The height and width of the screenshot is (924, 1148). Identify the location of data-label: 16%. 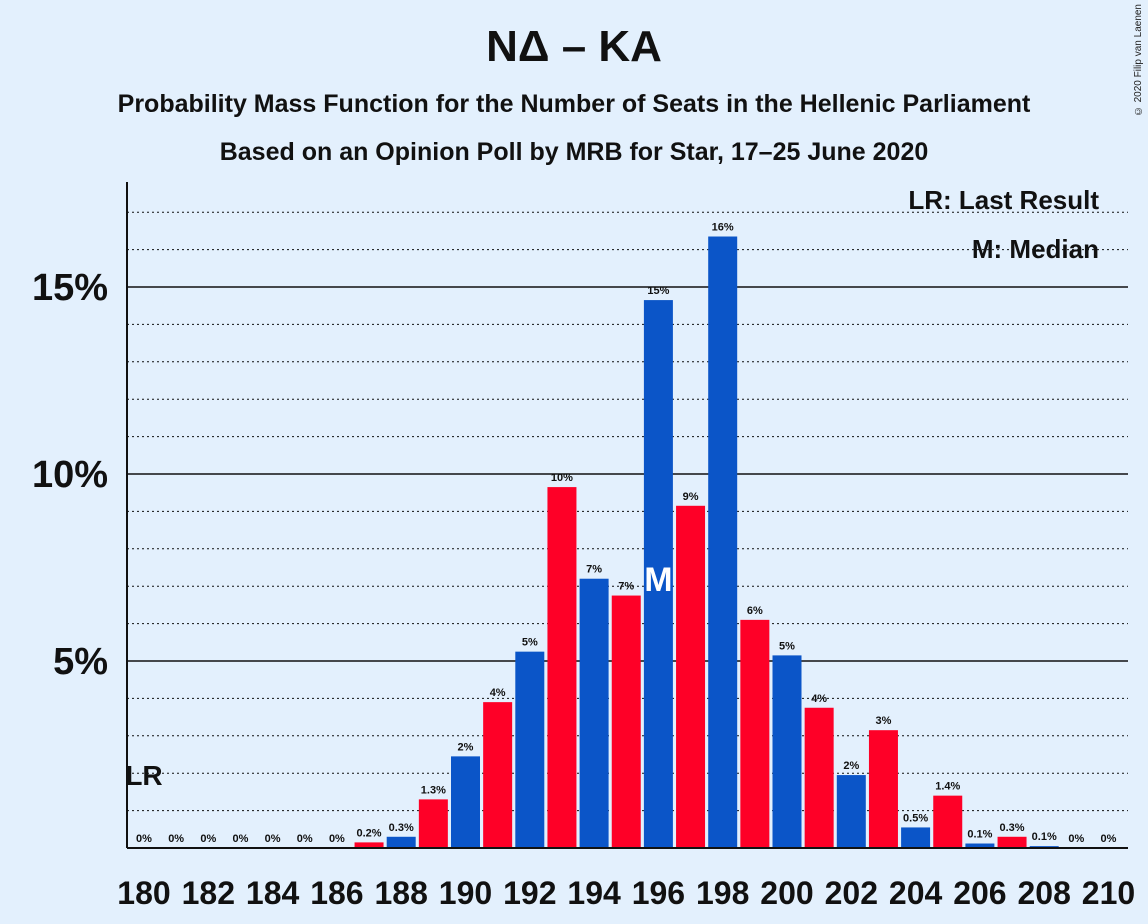
(723, 228).